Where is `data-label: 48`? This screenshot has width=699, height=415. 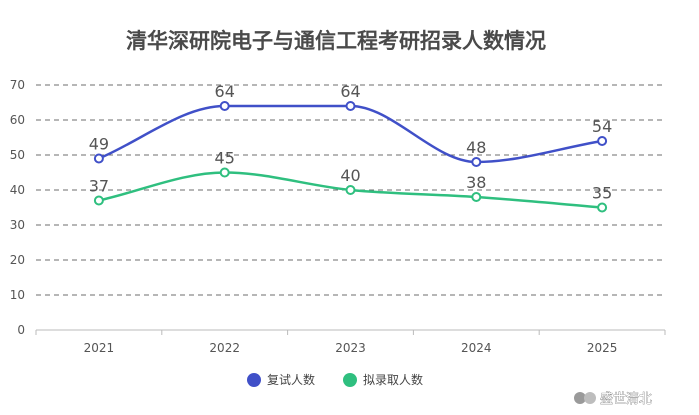 data-label: 48 is located at coordinates (476, 147).